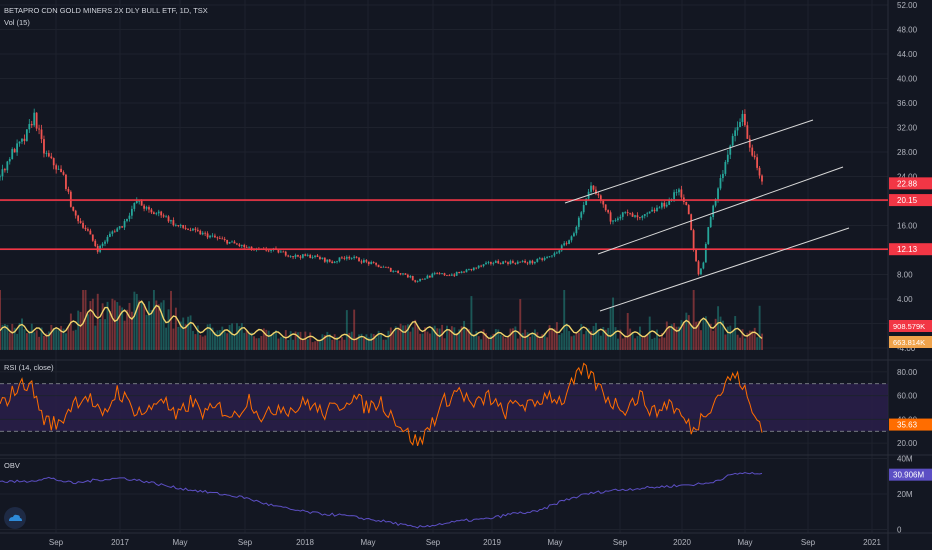 The height and width of the screenshot is (550, 932). What do you see at coordinates (908, 475) in the screenshot?
I see `obv-value-label: 30.906M` at bounding box center [908, 475].